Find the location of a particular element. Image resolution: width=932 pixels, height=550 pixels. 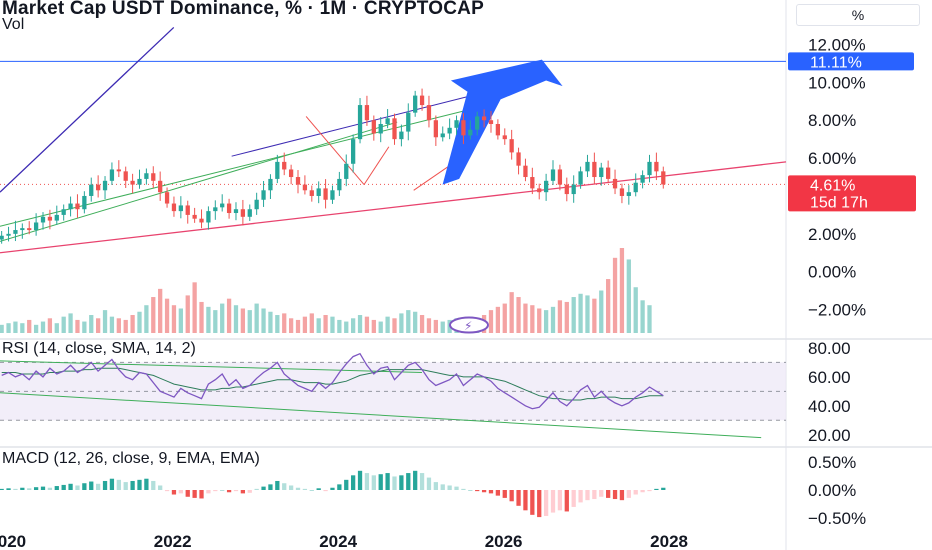

support-line-pink is located at coordinates (393, 207).